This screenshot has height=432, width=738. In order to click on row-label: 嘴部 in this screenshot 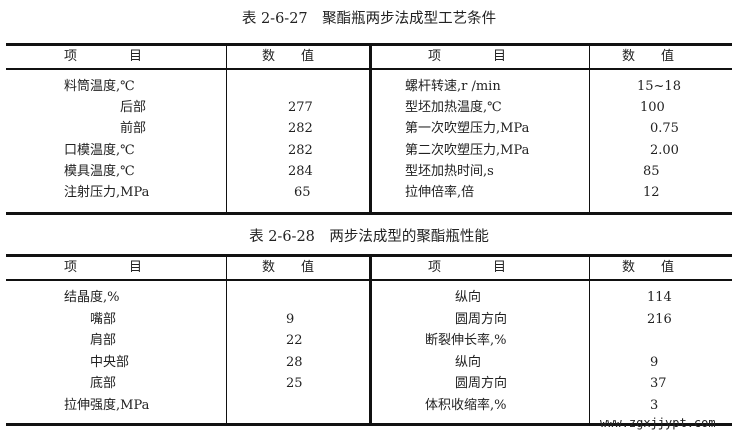, I will do `click(103, 319)`.